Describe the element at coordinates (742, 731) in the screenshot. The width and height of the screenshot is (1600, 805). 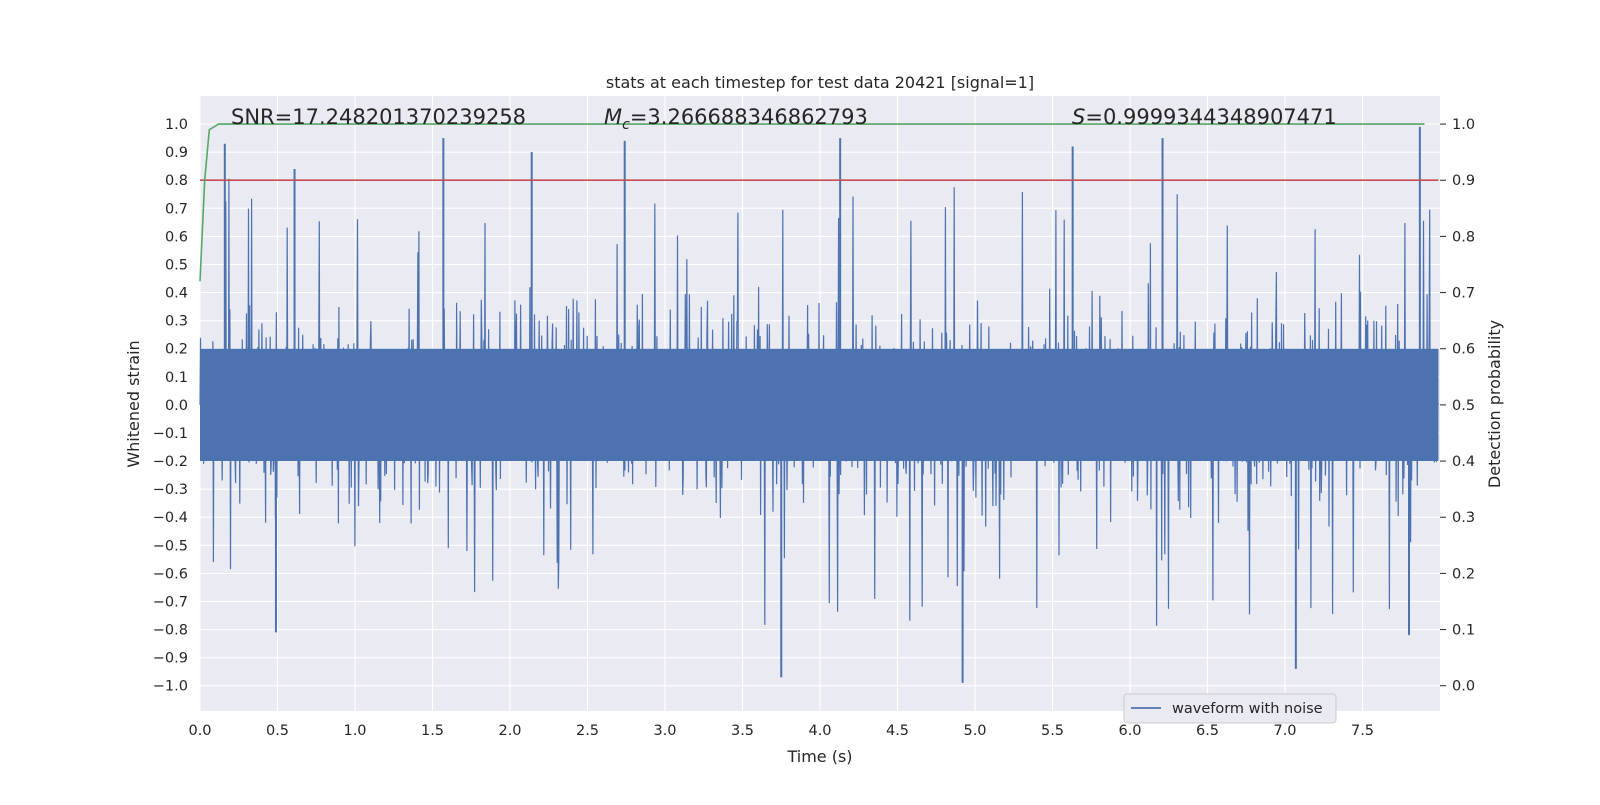
I see `x-tick-label: 3.5` at that location.